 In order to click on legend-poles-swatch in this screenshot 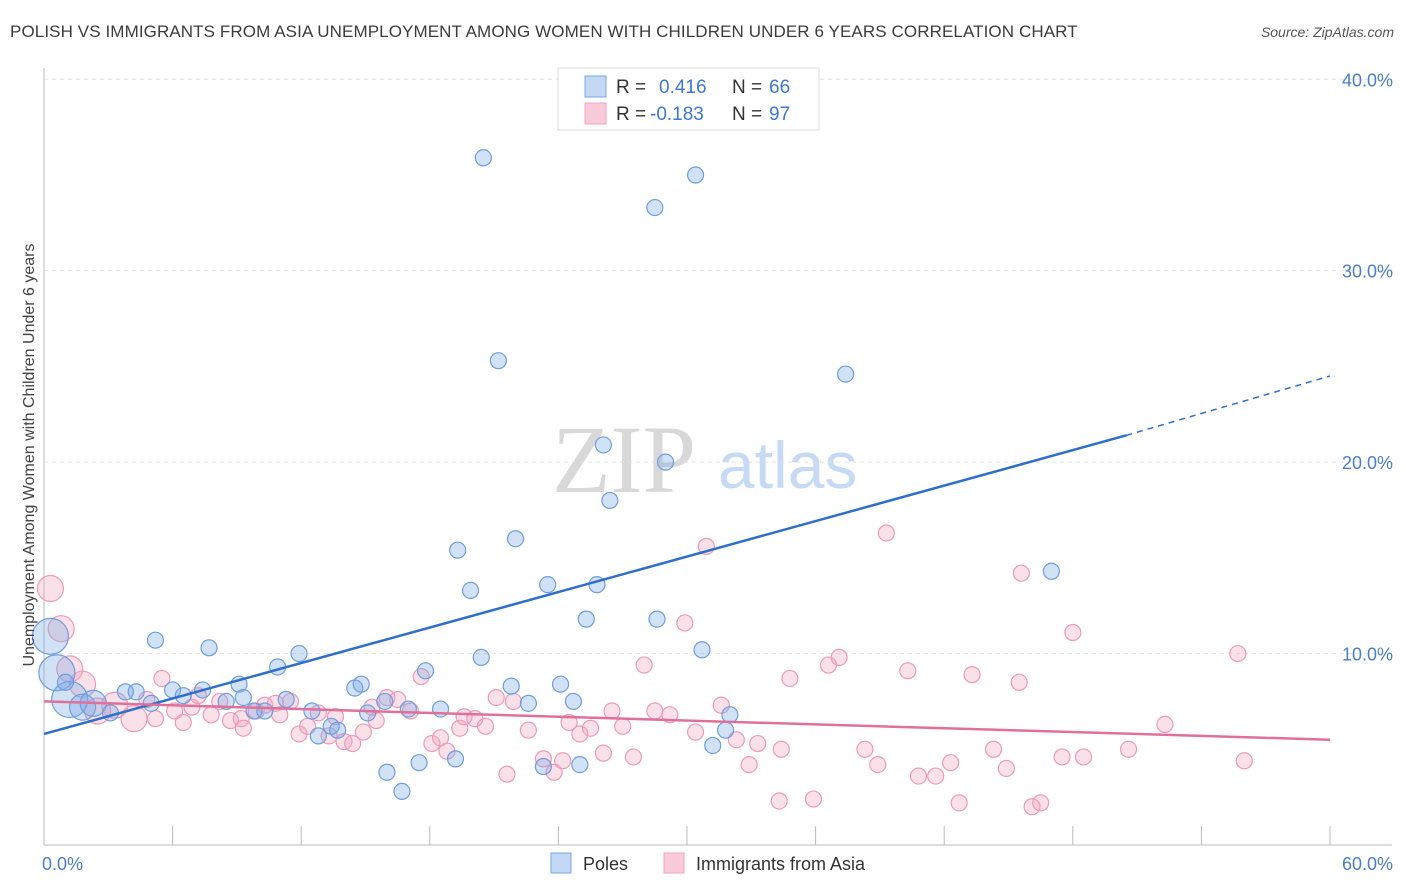, I will do `click(595, 86)`.